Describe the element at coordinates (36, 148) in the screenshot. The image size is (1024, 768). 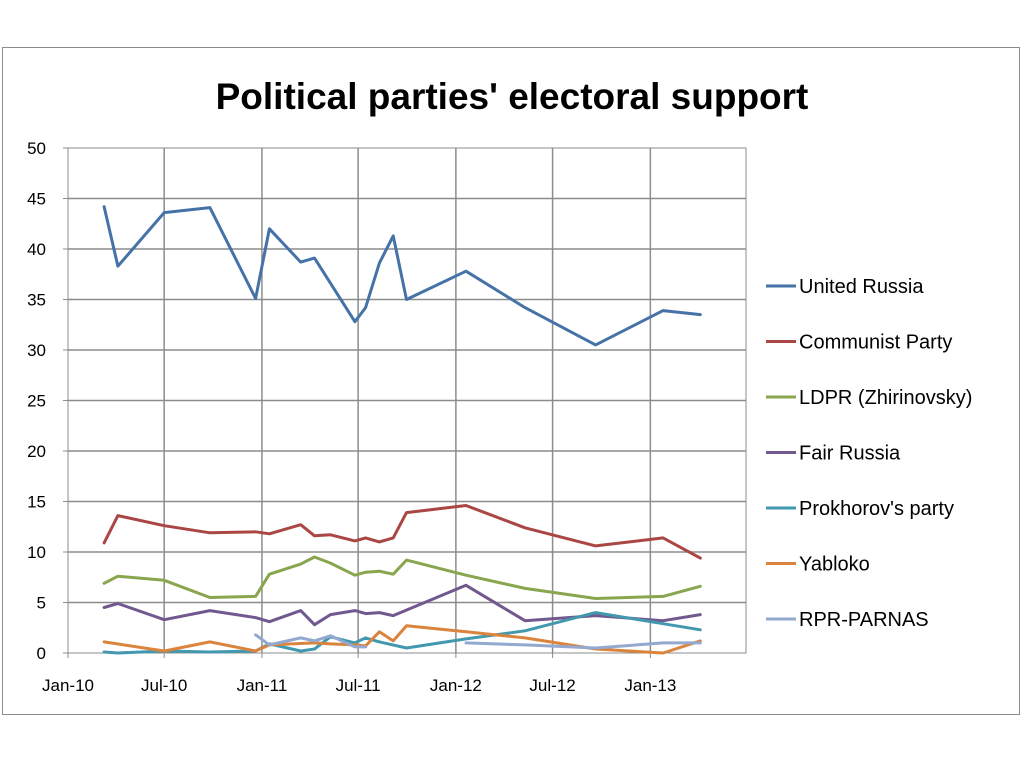
I see `y-tick-label: 50` at that location.